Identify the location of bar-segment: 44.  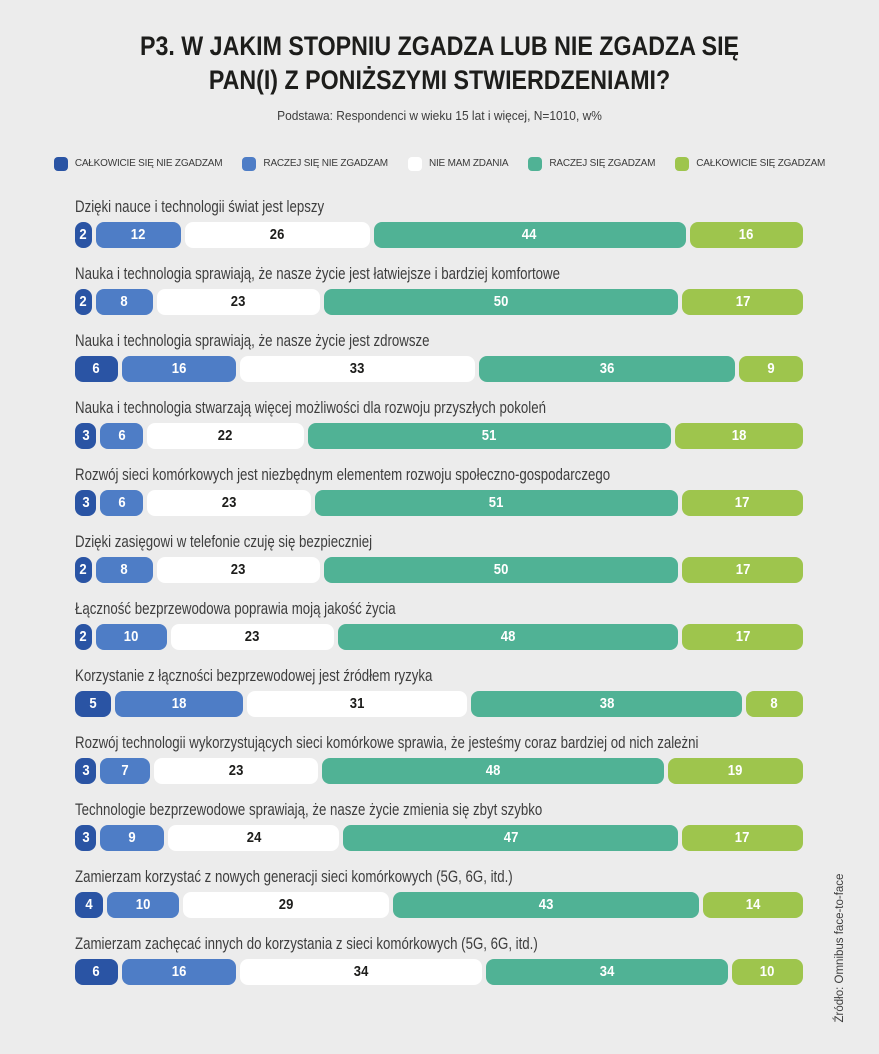
(529, 234).